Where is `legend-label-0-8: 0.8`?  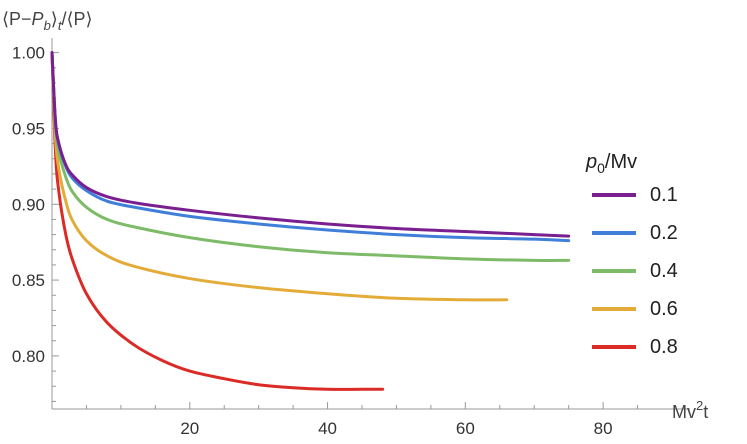 legend-label-0-8: 0.8 is located at coordinates (664, 347).